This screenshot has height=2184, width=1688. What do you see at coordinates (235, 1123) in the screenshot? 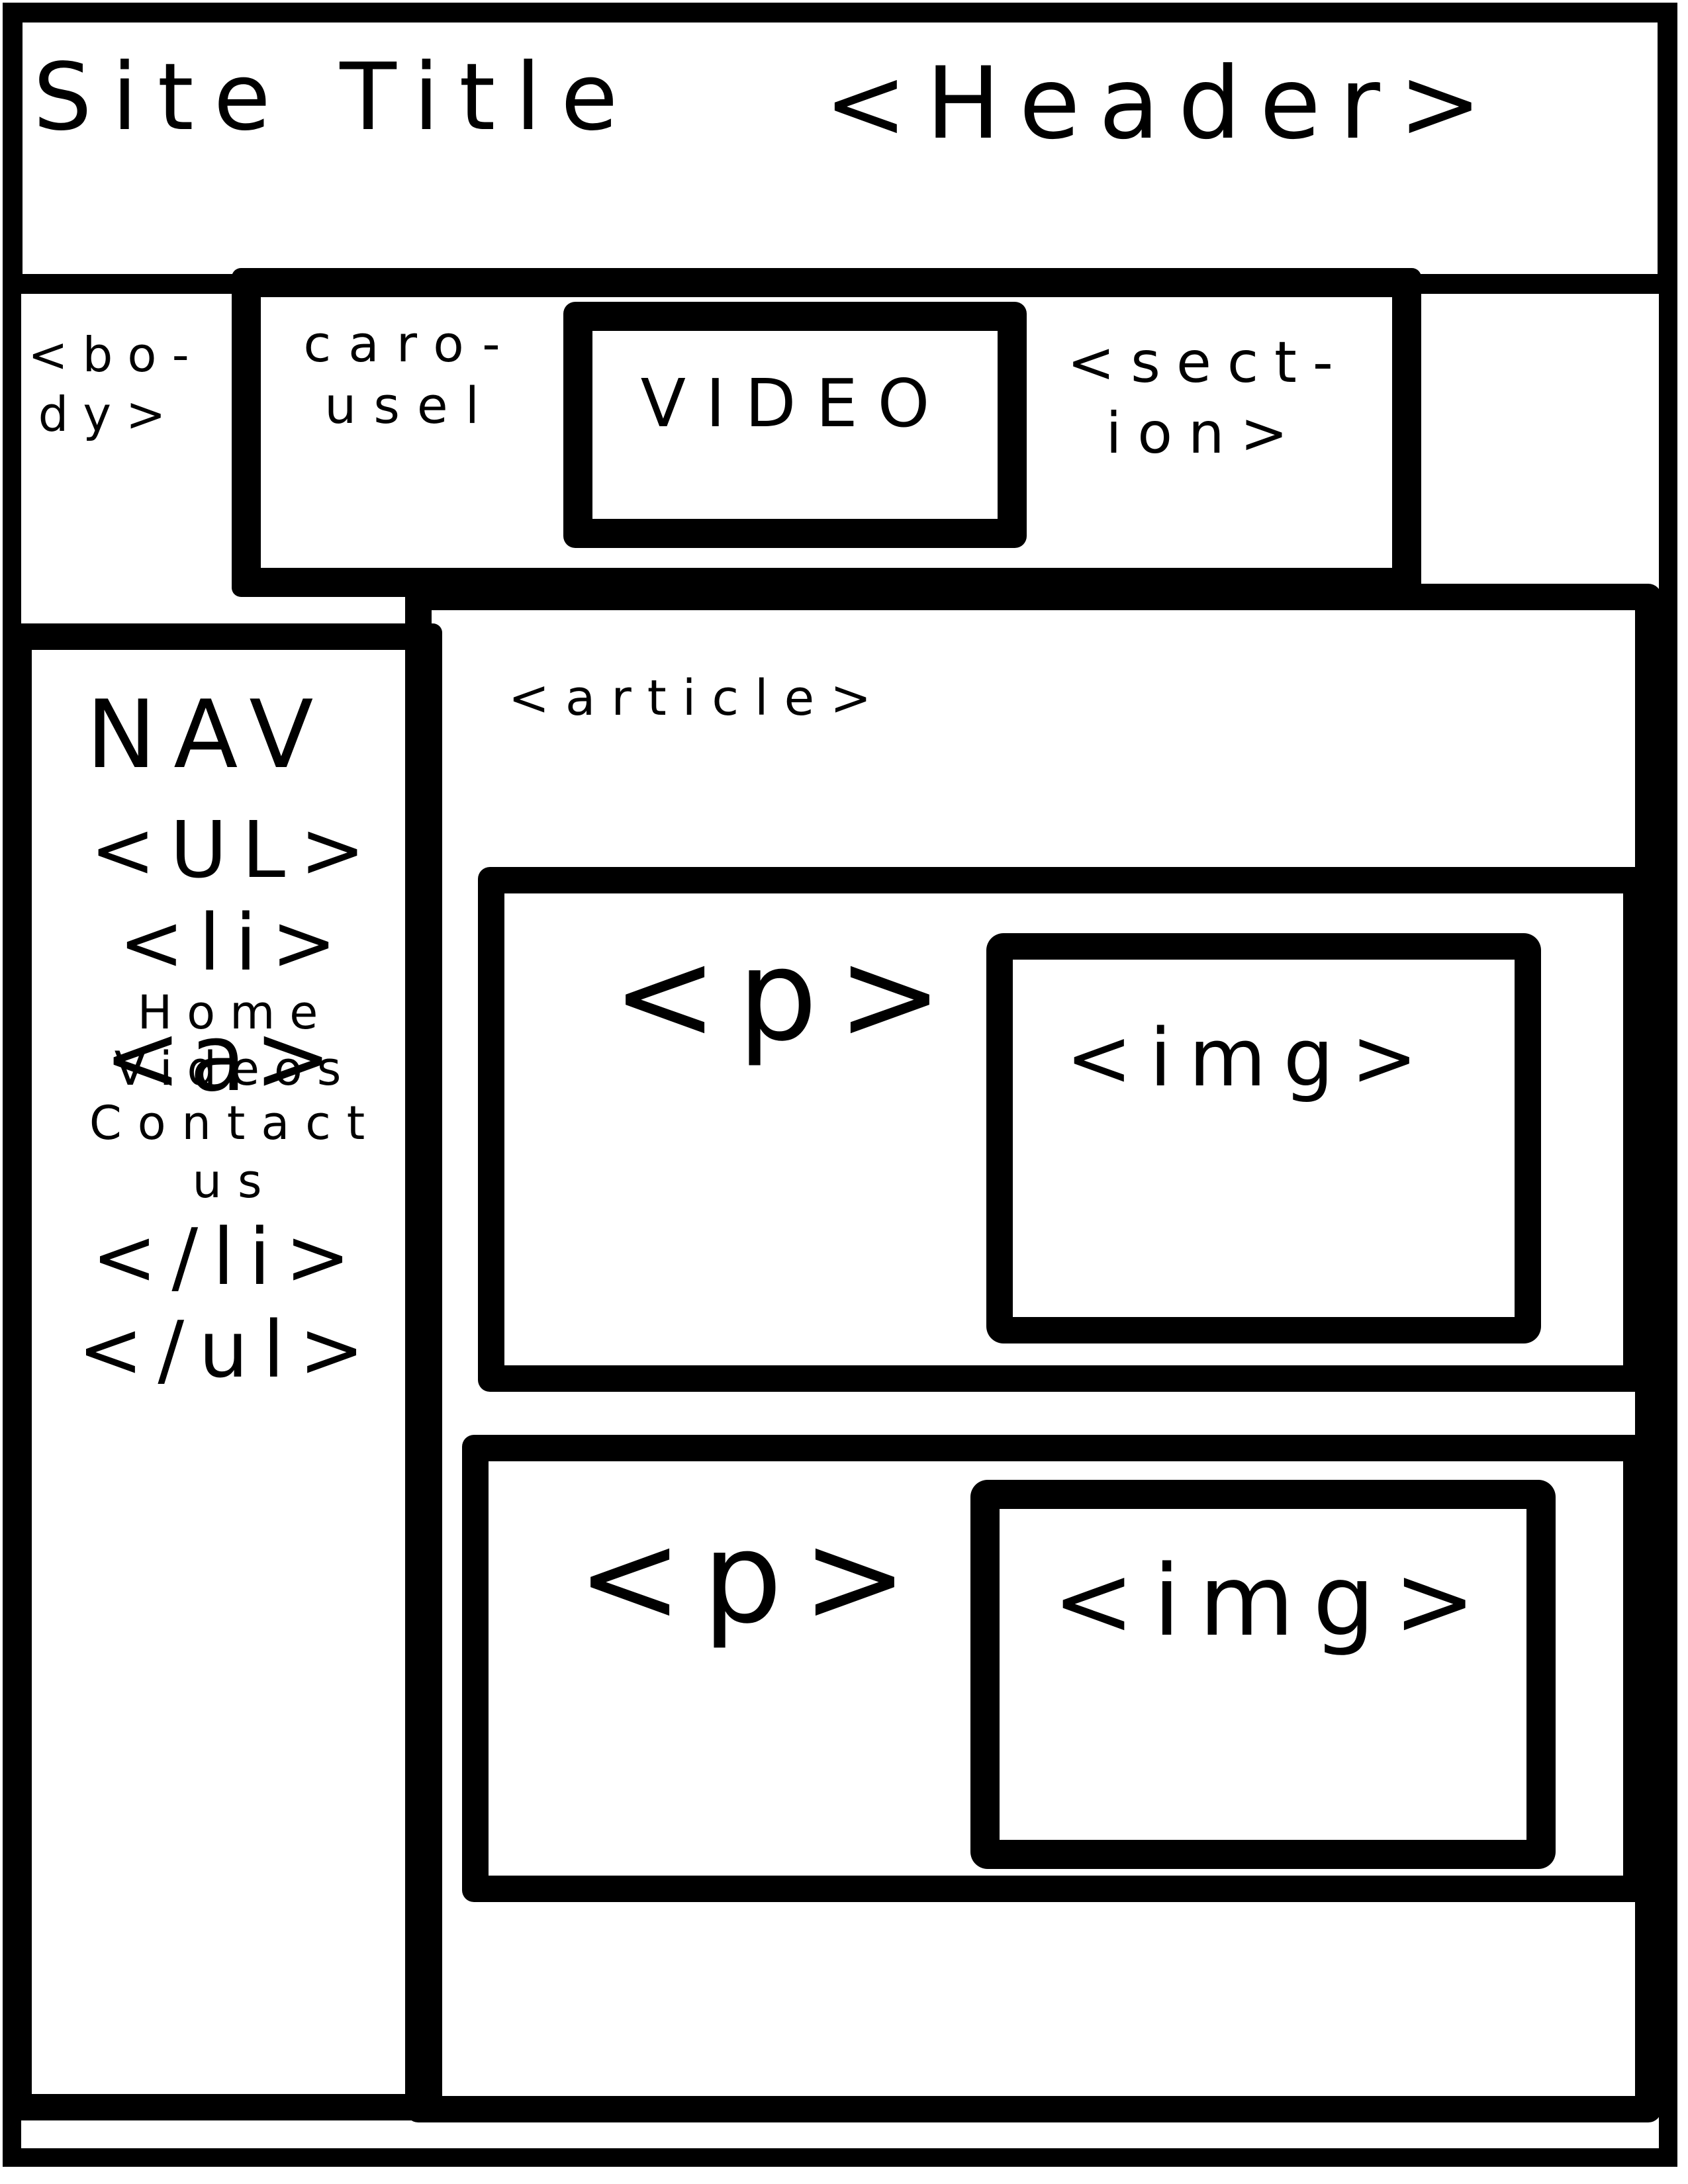
I see `nav-link-contact: Contact` at bounding box center [235, 1123].